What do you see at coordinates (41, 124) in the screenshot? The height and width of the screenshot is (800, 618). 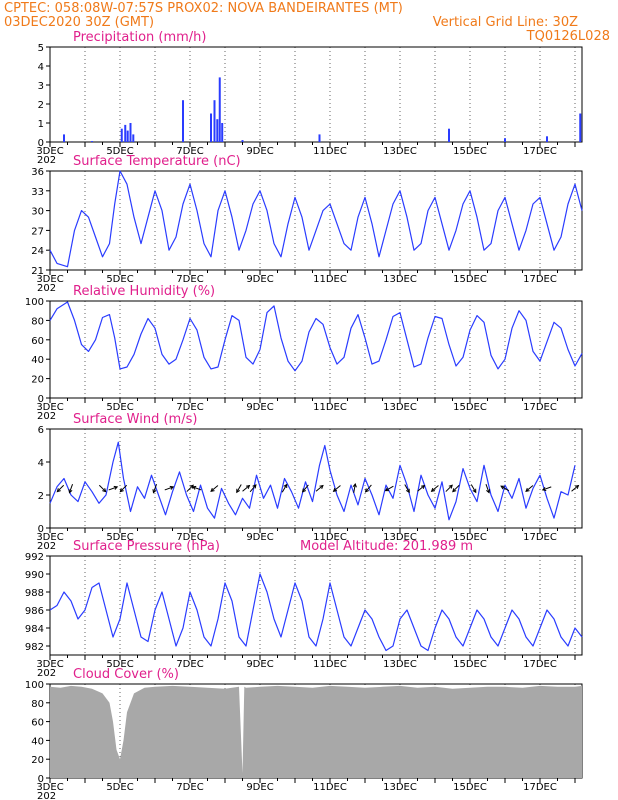 I see `precip-ytick-label: 1` at bounding box center [41, 124].